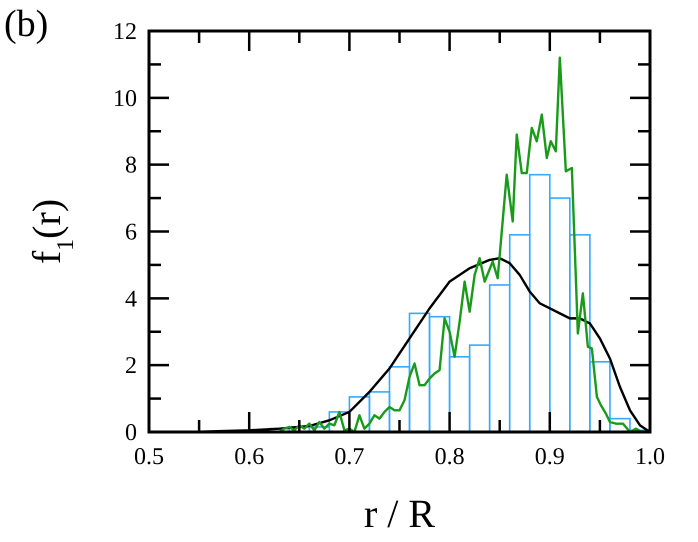 The image size is (698, 542). What do you see at coordinates (549, 457) in the screenshot?
I see `x-tick-label: 0.9` at bounding box center [549, 457].